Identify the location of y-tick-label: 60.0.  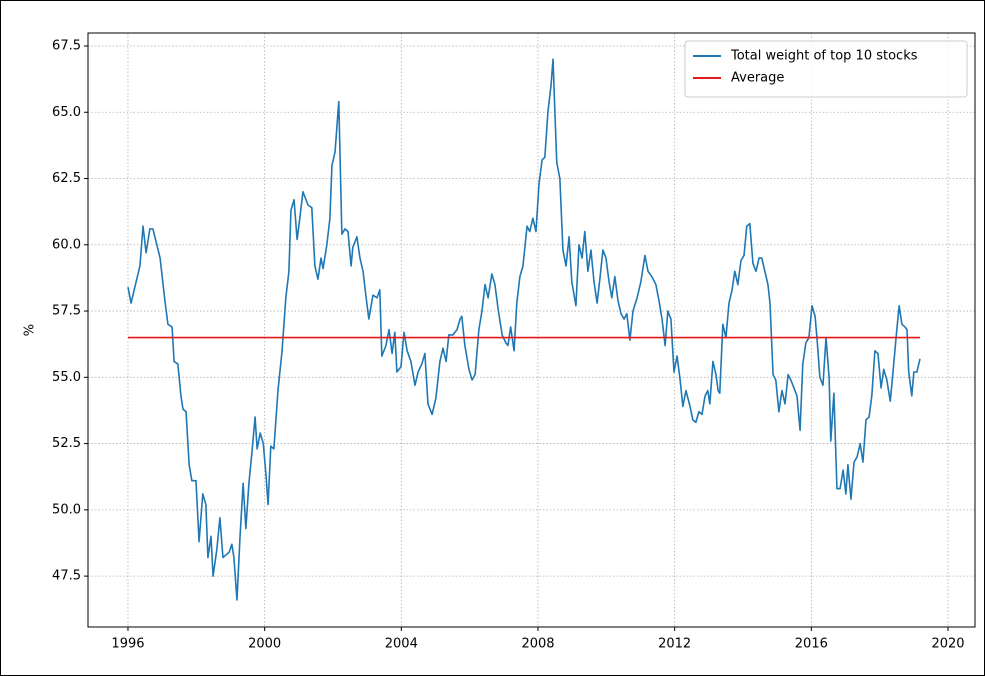
(66, 244).